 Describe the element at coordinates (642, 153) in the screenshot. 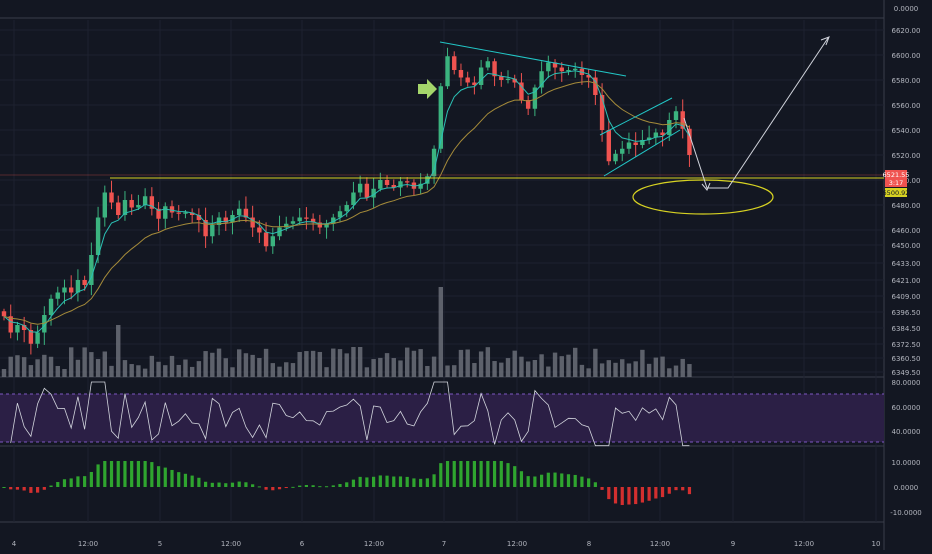

I see `channel-lower-line` at that location.